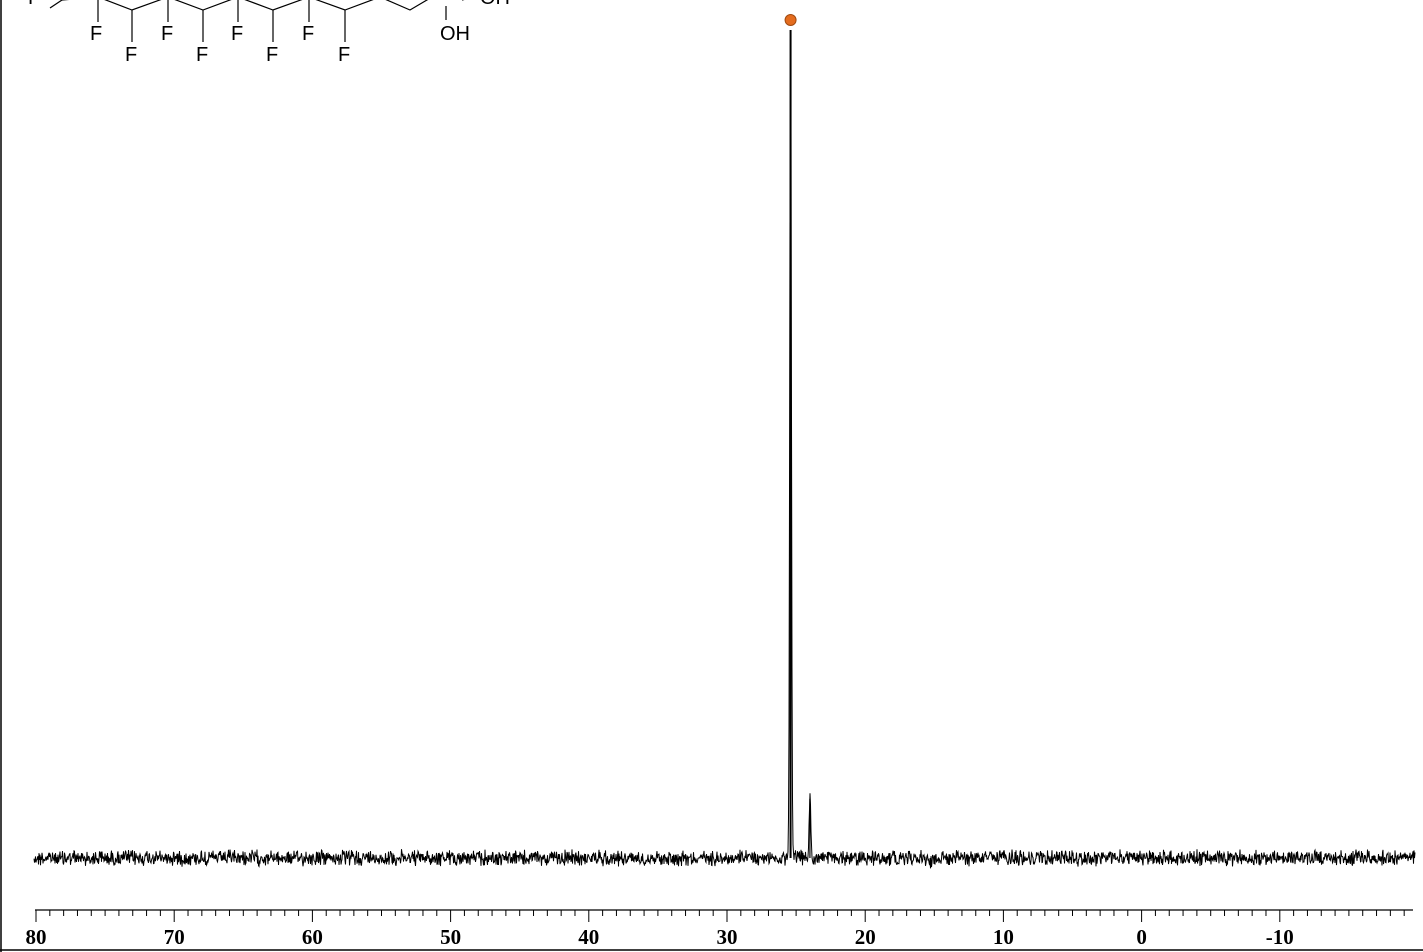  What do you see at coordinates (1280, 937) in the screenshot?
I see `x-tick-label: -10` at bounding box center [1280, 937].